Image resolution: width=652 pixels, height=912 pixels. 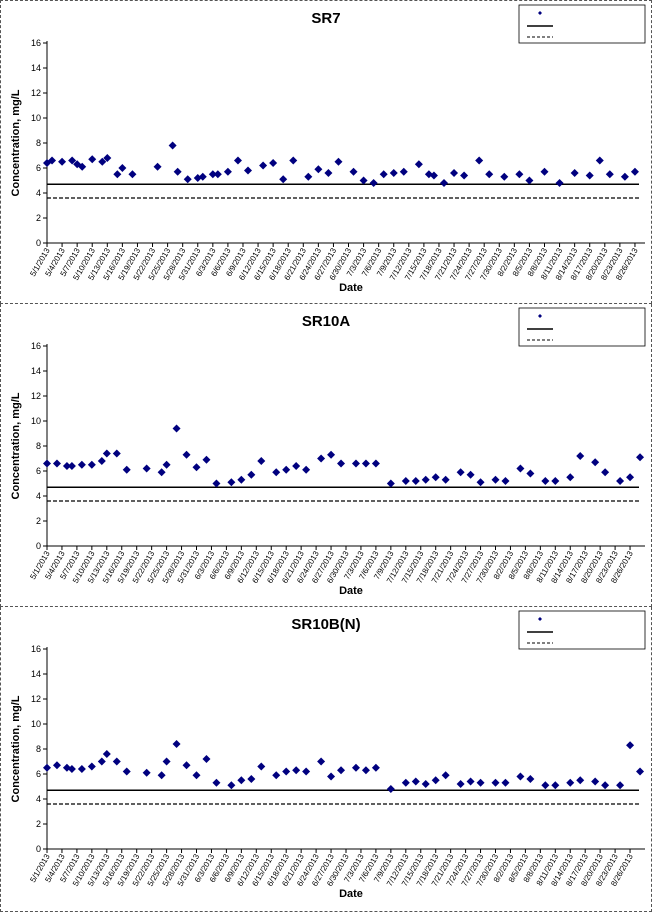 I want to click on y-tick-label: 12, so click(x=36, y=93).